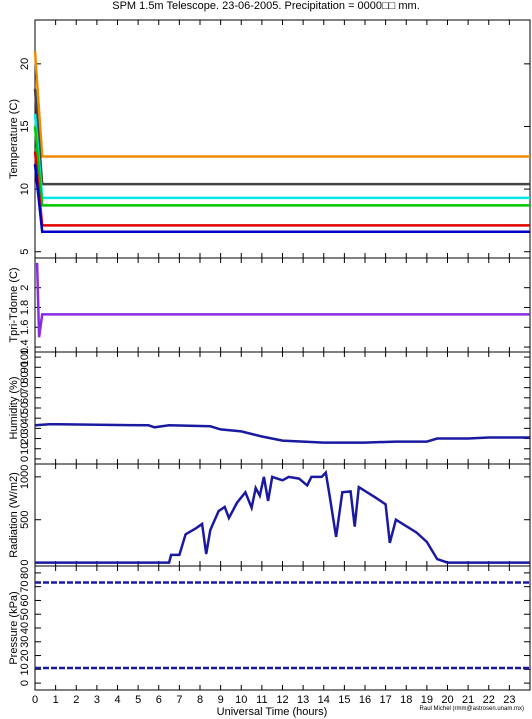 This screenshot has width=532, height=719. Describe the element at coordinates (117, 700) in the screenshot. I see `x-tick-label: 4` at that location.